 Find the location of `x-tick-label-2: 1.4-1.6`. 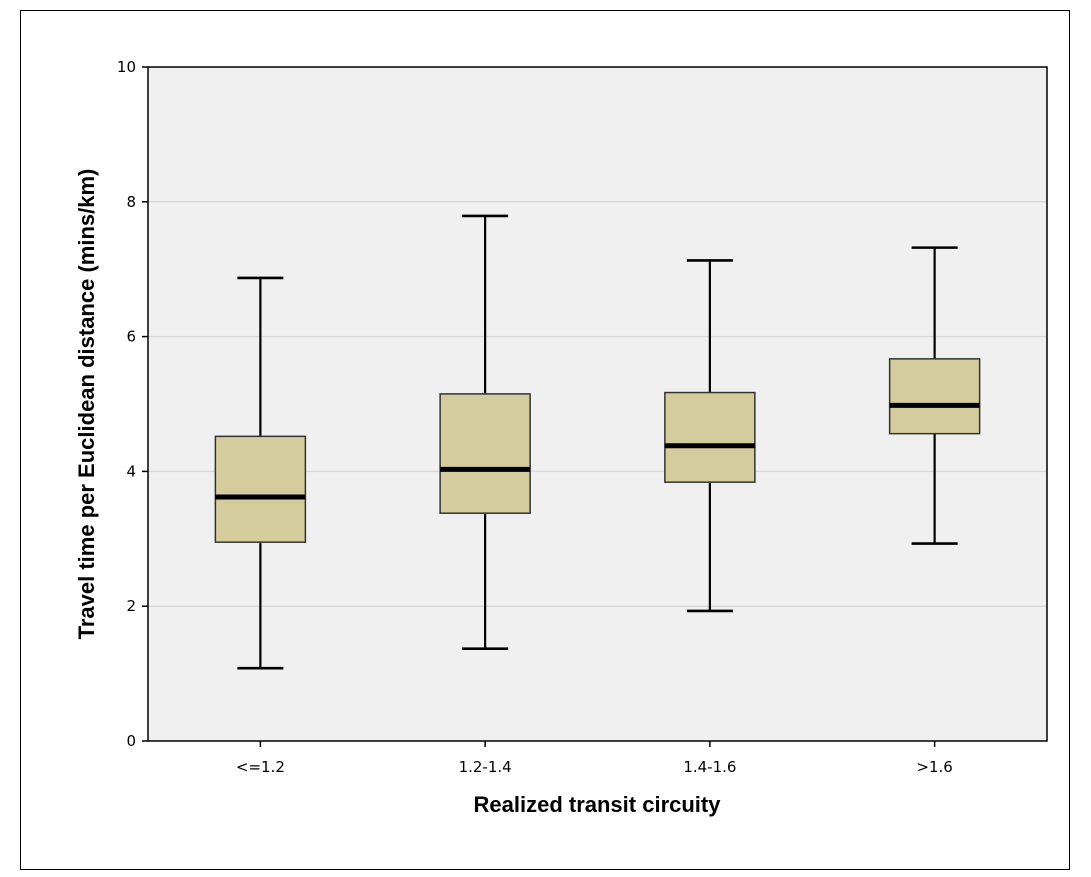

x-tick-label-2: 1.4-1.6 is located at coordinates (709, 767).